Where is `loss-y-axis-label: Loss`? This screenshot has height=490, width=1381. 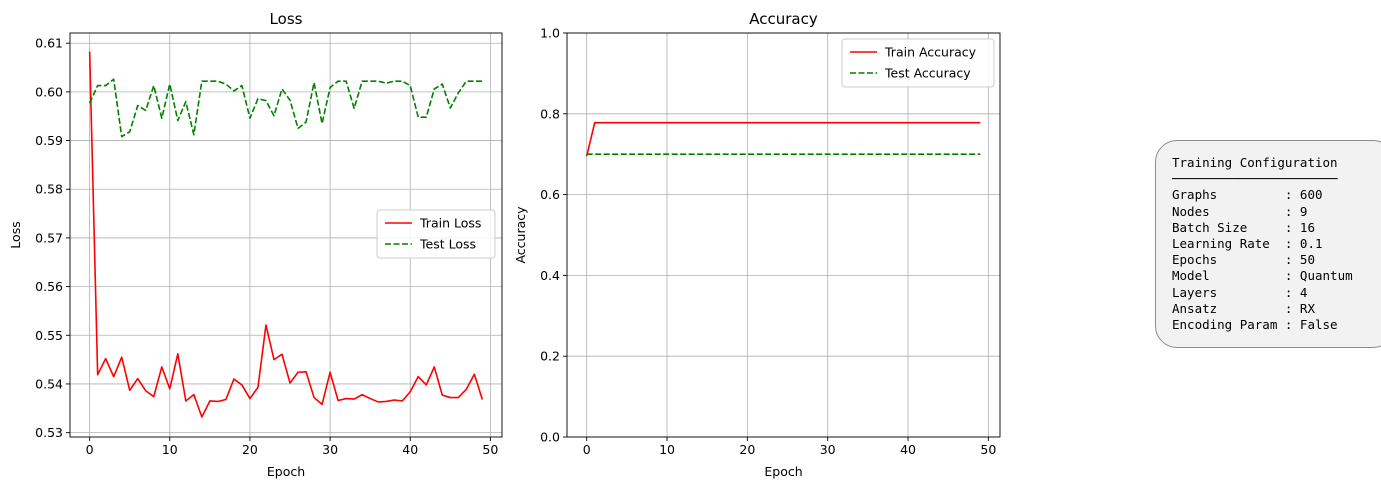 loss-y-axis-label: Loss is located at coordinates (15, 234).